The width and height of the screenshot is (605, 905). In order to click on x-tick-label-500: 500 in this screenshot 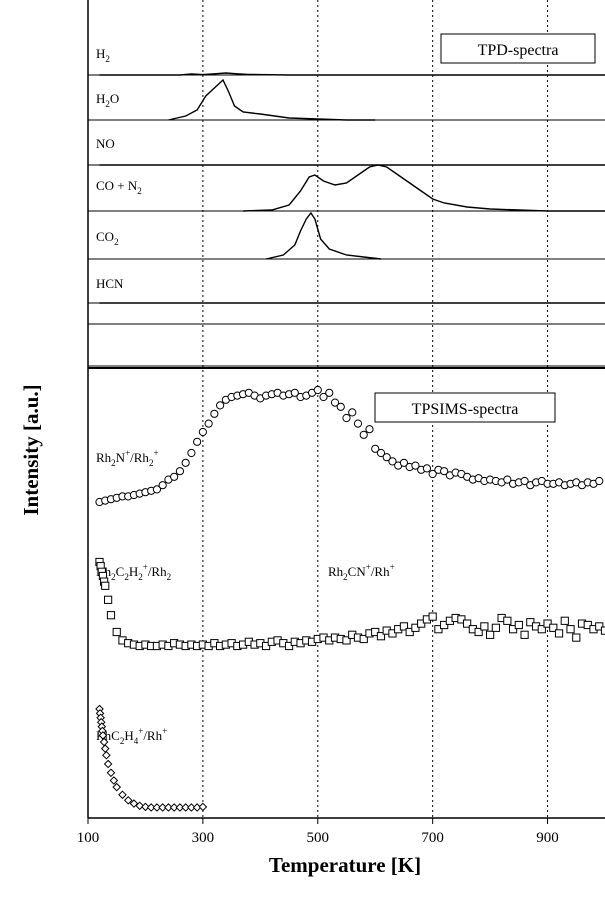, I will do `click(318, 838)`.